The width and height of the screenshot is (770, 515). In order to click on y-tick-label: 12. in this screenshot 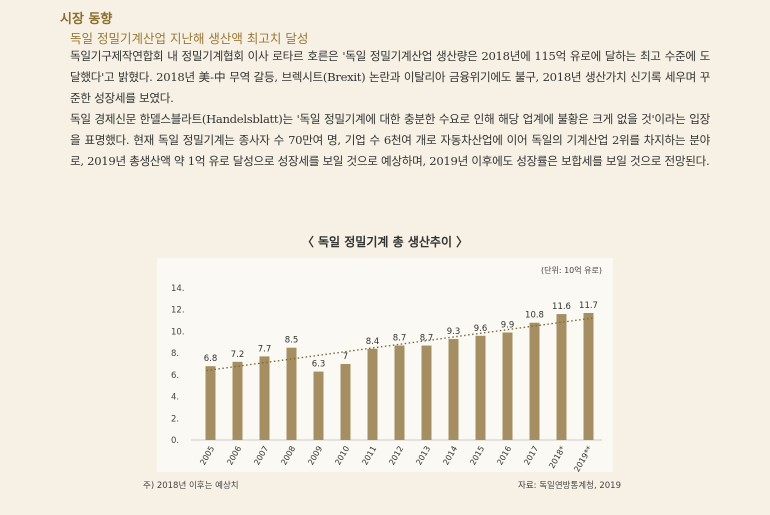, I will do `click(178, 311)`.